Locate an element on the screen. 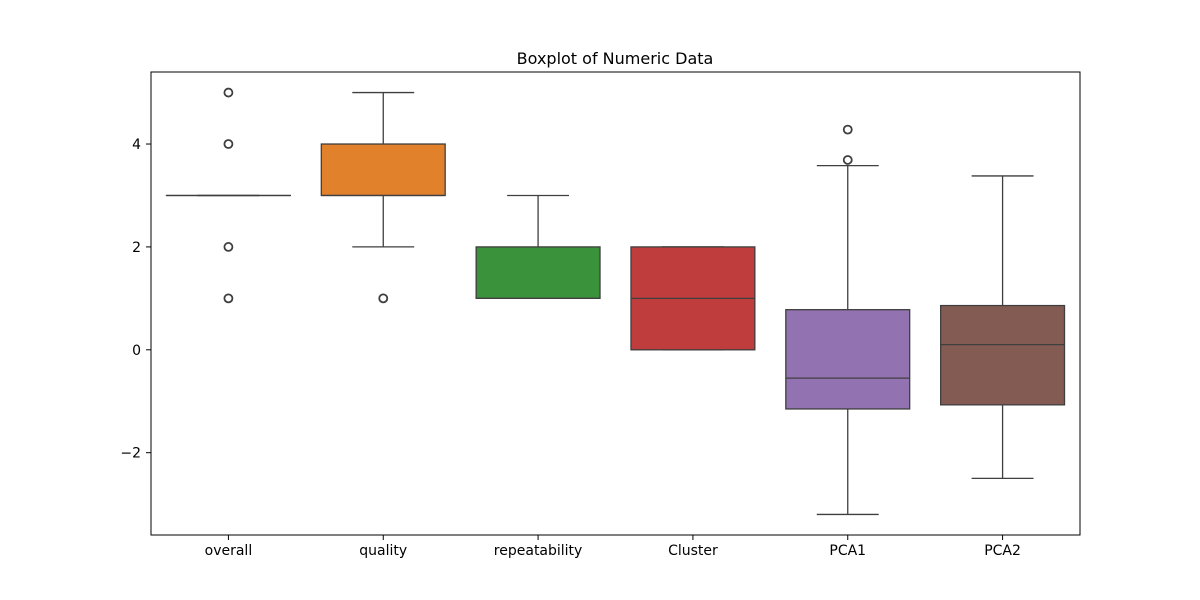 This screenshot has width=1200, height=600. chart-title: Boxplot of Numeric Data is located at coordinates (615, 58).